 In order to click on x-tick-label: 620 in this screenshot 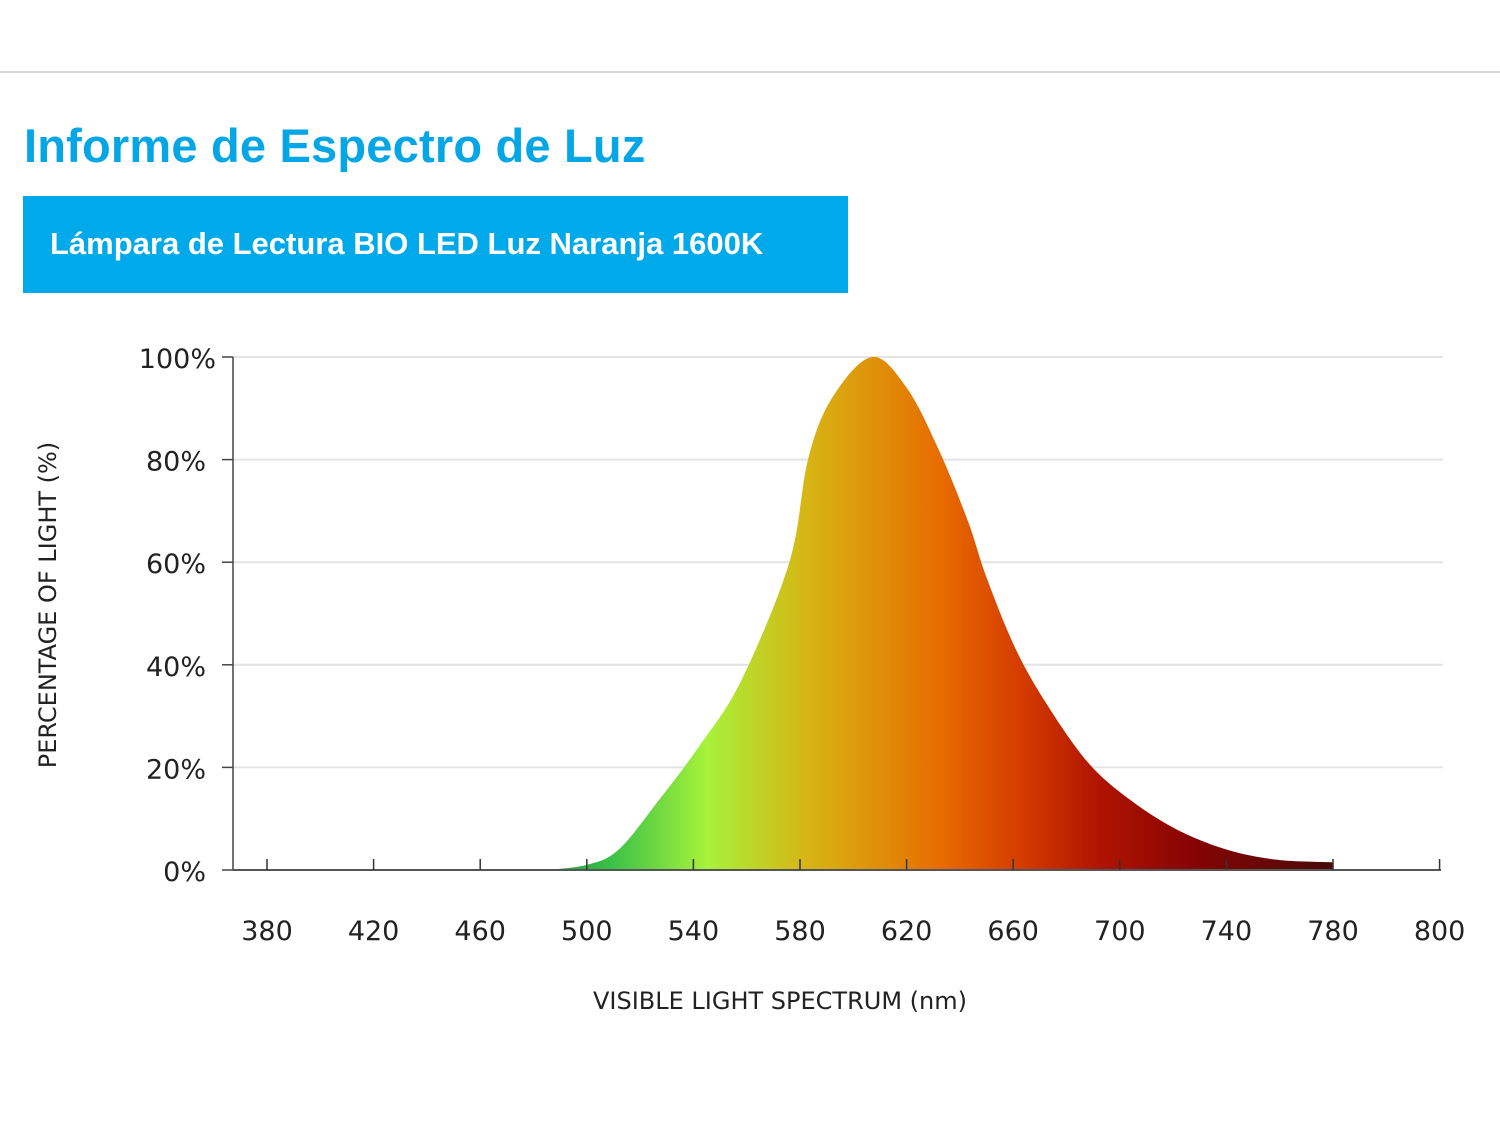, I will do `click(907, 931)`.